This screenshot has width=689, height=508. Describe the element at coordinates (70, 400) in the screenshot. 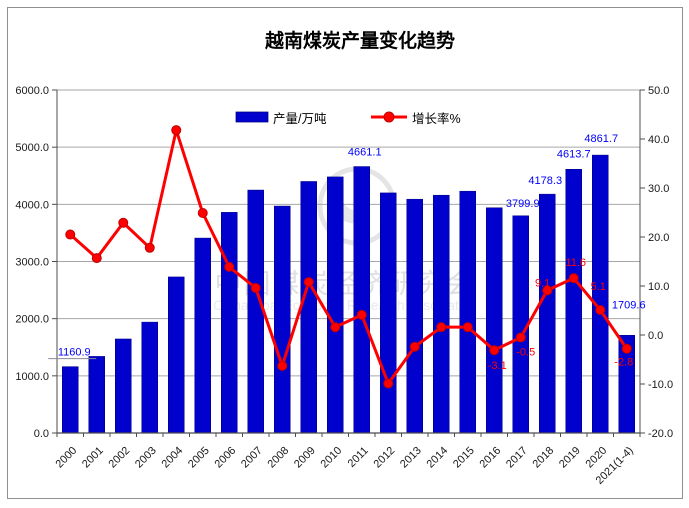

I see `bar-2000` at that location.